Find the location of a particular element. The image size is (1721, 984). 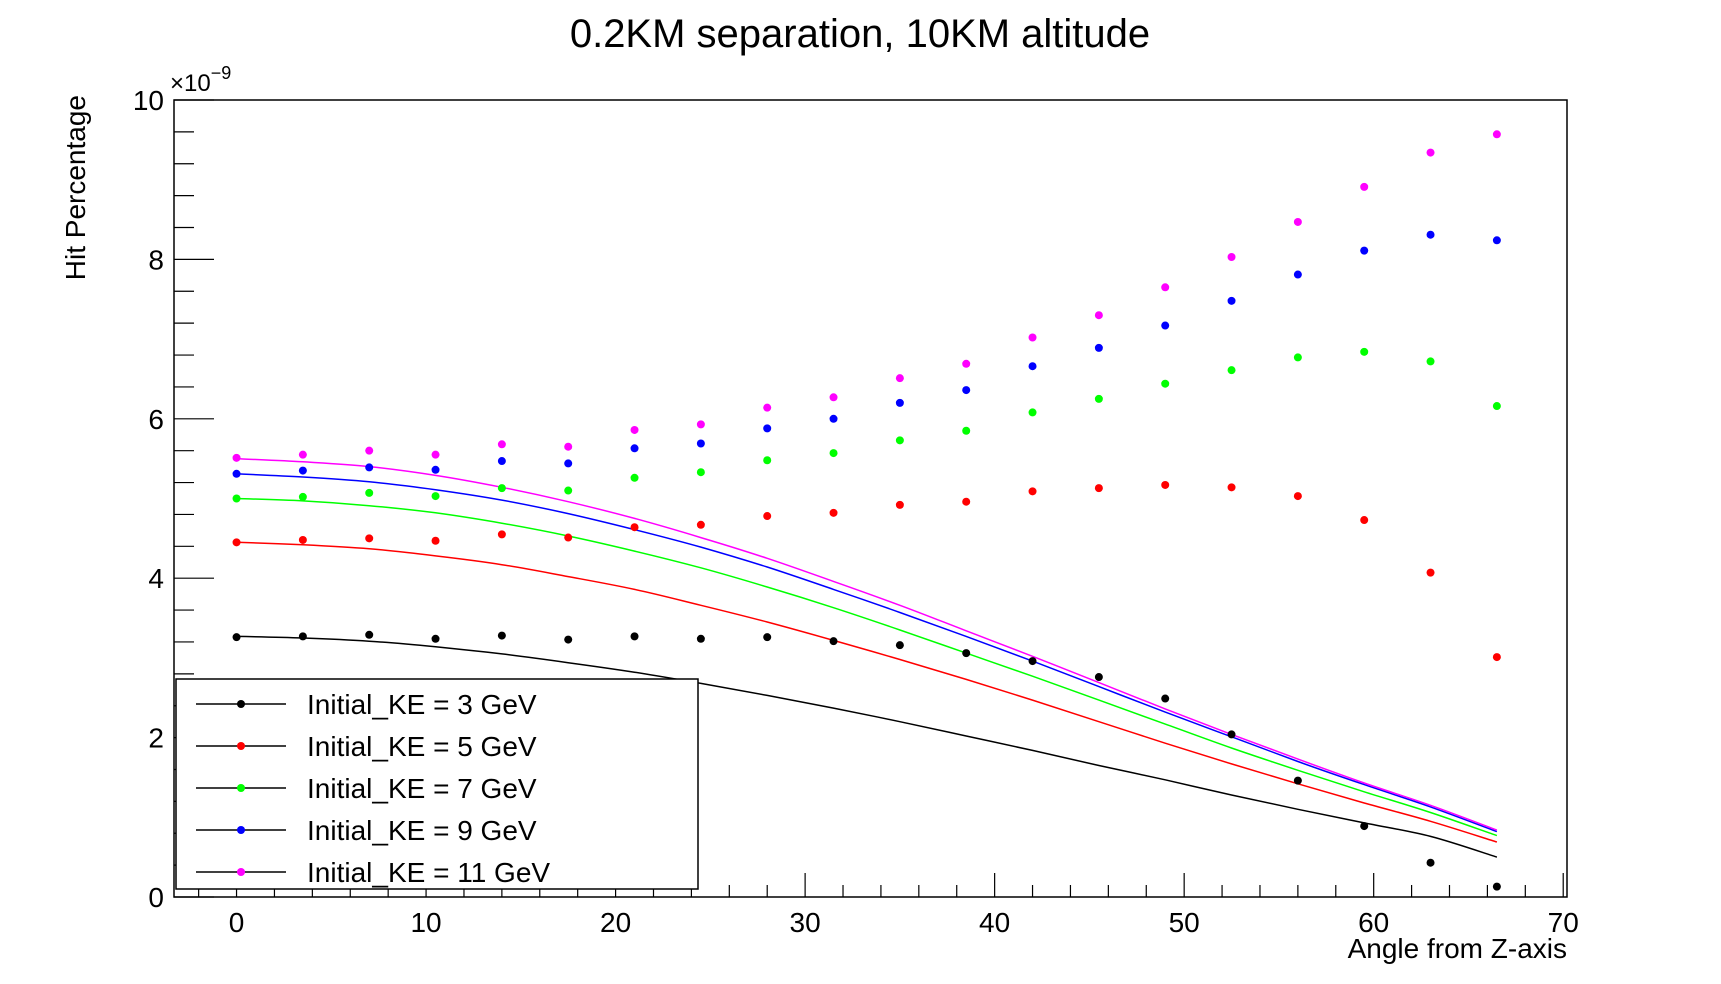

y-tick-label: 10 is located at coordinates (148, 100).